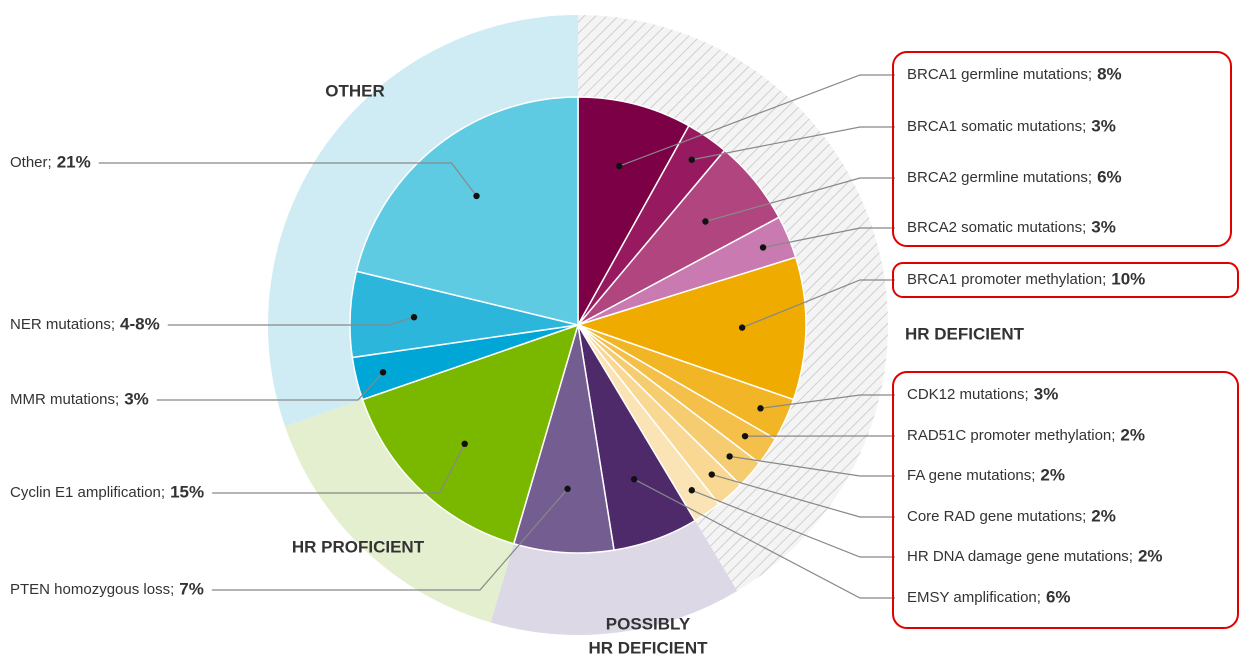  What do you see at coordinates (971, 475) in the screenshot?
I see `slice-label: FA gene mutations;` at bounding box center [971, 475].